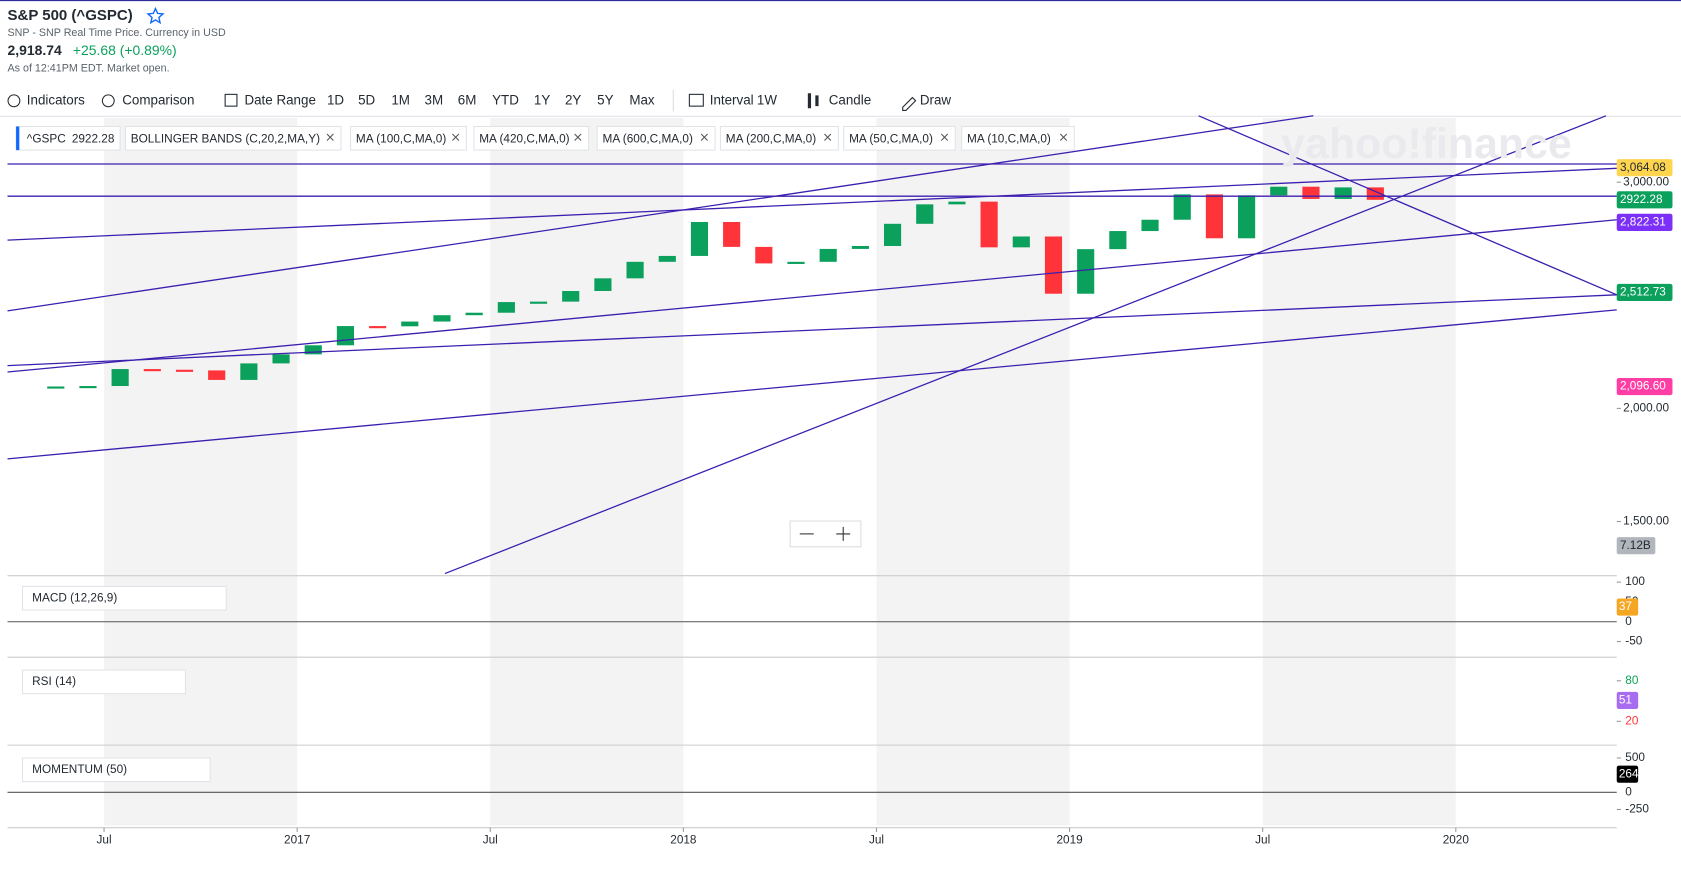 The height and width of the screenshot is (871, 1681). Describe the element at coordinates (1628, 621) in the screenshot. I see `y-tick-label: 0` at that location.